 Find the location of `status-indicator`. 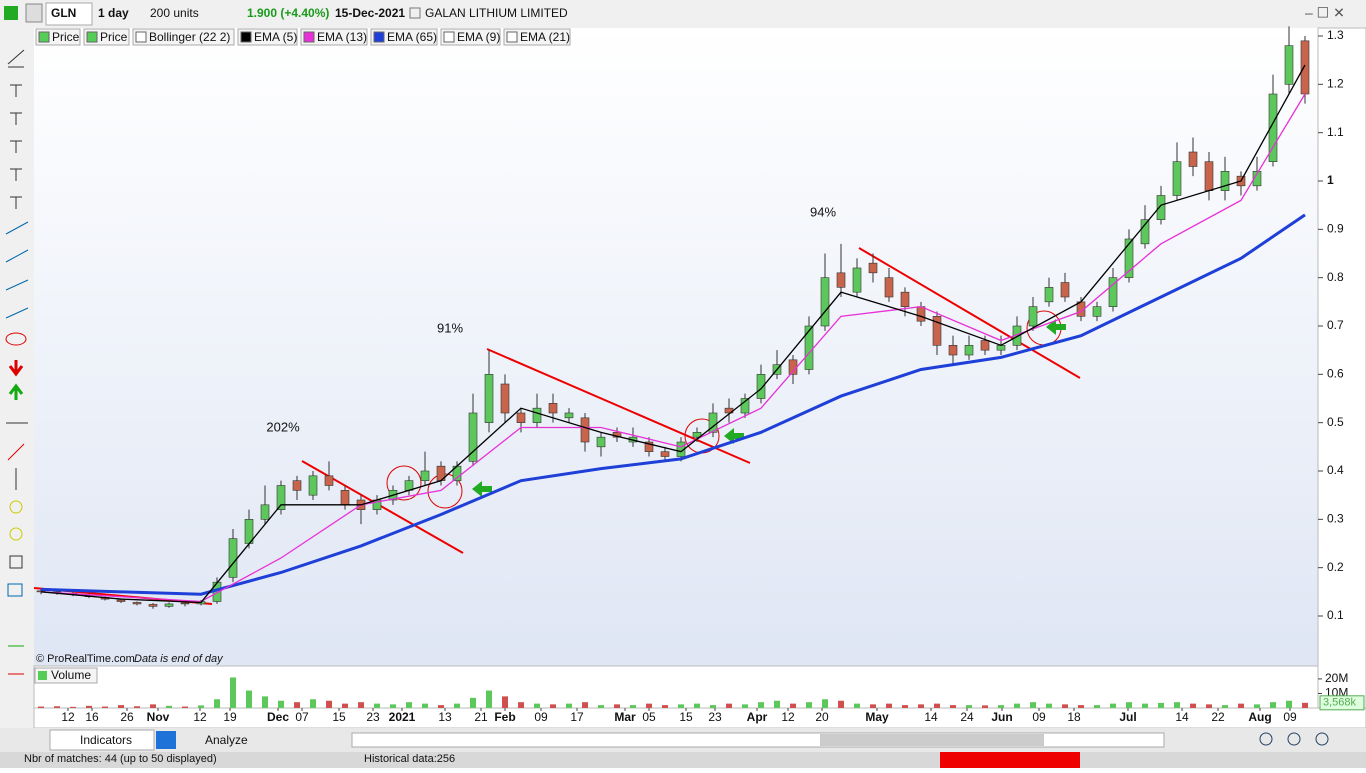

status-indicator is located at coordinates (1010, 760).